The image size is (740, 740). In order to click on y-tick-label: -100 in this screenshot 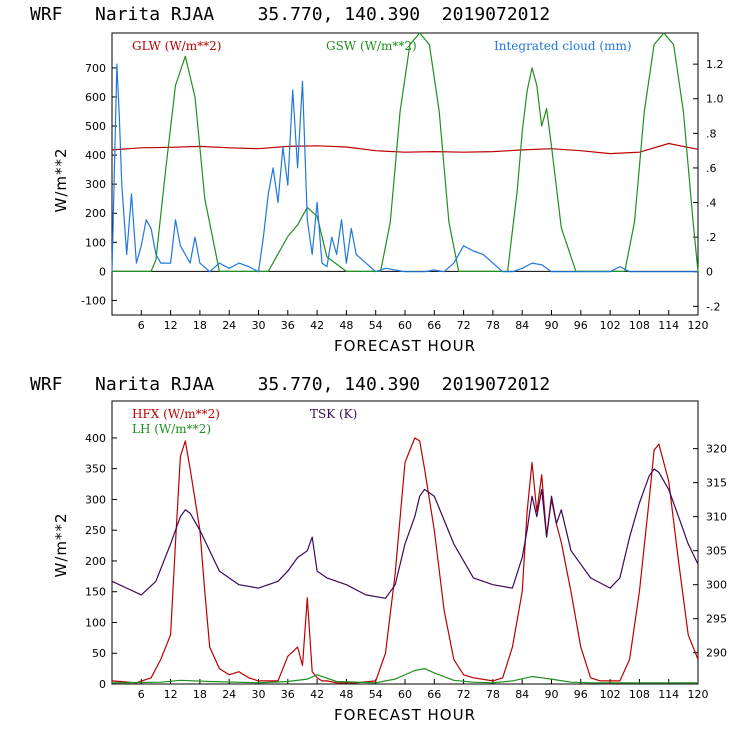, I will do `click(93, 300)`.